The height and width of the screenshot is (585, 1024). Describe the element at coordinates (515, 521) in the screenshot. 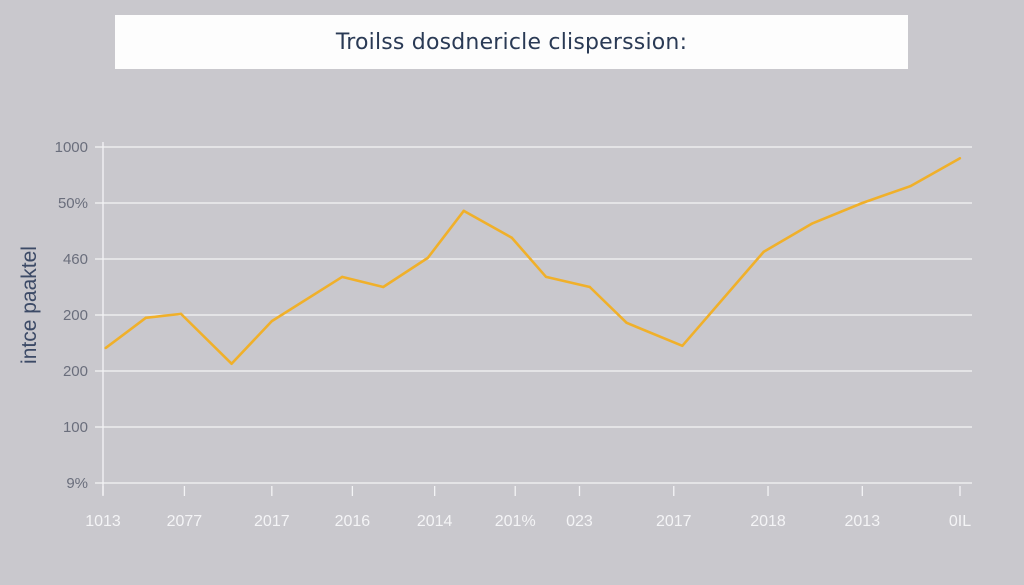

I see `x-tick-label: 201%` at that location.